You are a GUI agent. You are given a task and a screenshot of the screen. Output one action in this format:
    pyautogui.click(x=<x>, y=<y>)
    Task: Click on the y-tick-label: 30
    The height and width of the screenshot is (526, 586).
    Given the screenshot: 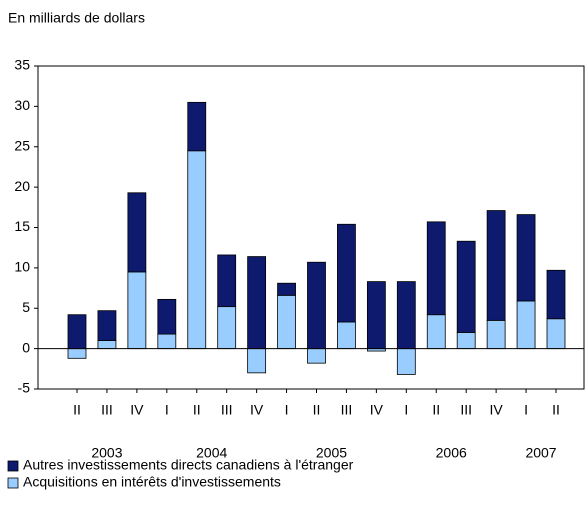 What is the action you would take?
    pyautogui.click(x=22, y=105)
    